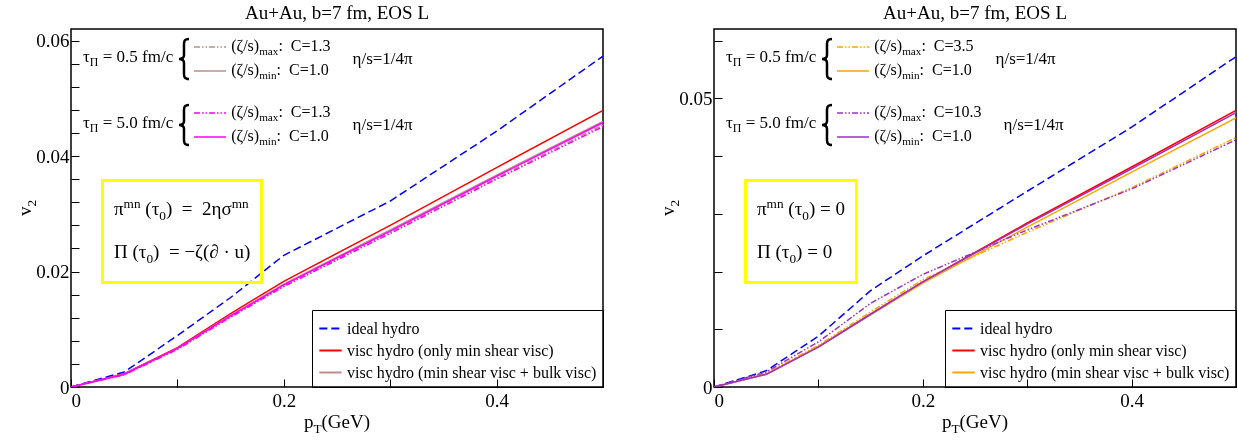 Image resolution: width=1238 pixels, height=442 pixels. I want to click on y-tick-label: 0.06, so click(53, 41).